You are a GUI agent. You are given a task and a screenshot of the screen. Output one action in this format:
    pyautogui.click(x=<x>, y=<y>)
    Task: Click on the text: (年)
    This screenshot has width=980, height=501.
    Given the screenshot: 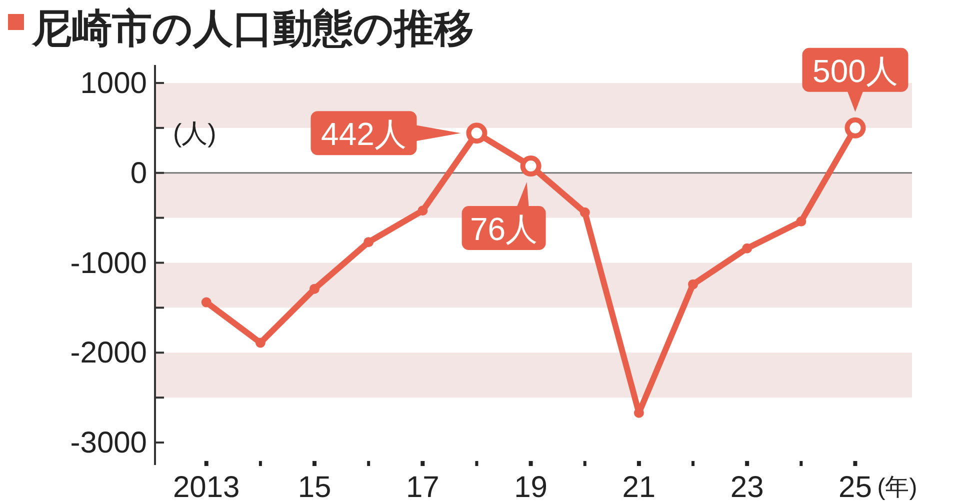 What is the action you would take?
    pyautogui.click(x=897, y=487)
    